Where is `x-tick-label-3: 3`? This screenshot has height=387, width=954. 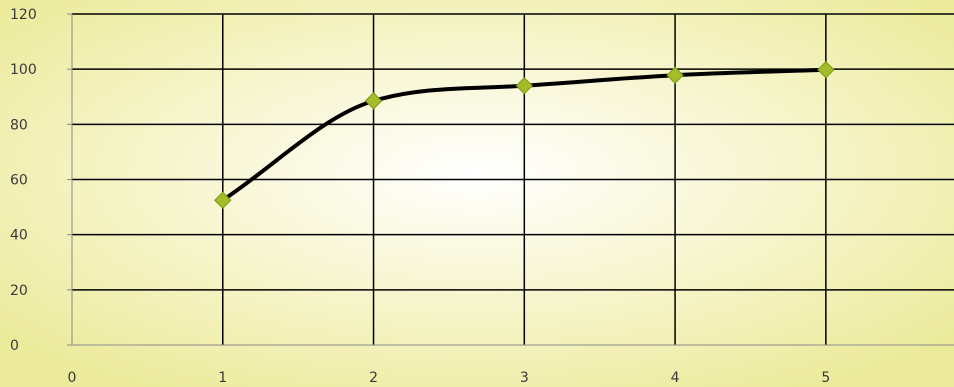
x-tick-label-3: 3 is located at coordinates (524, 378).